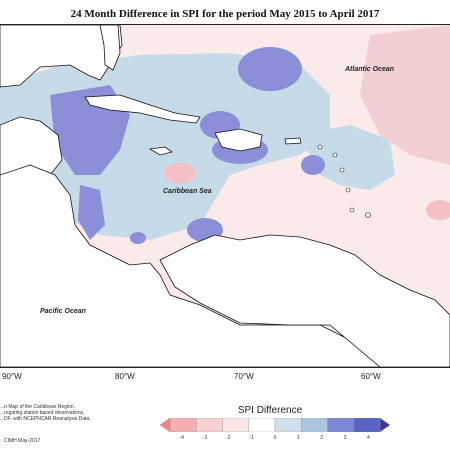 The width and height of the screenshot is (450, 450). What do you see at coordinates (369, 69) in the screenshot?
I see `label-atlantic-ocean: Atlantic Ocean` at bounding box center [369, 69].